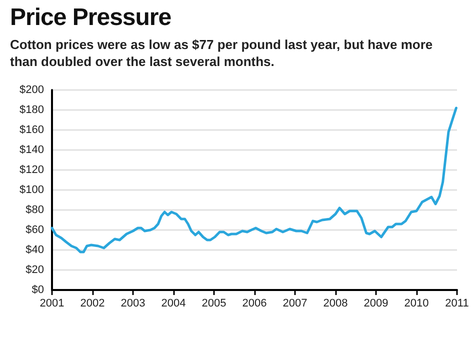  I want to click on y-tick-label: $0, so click(38, 290).